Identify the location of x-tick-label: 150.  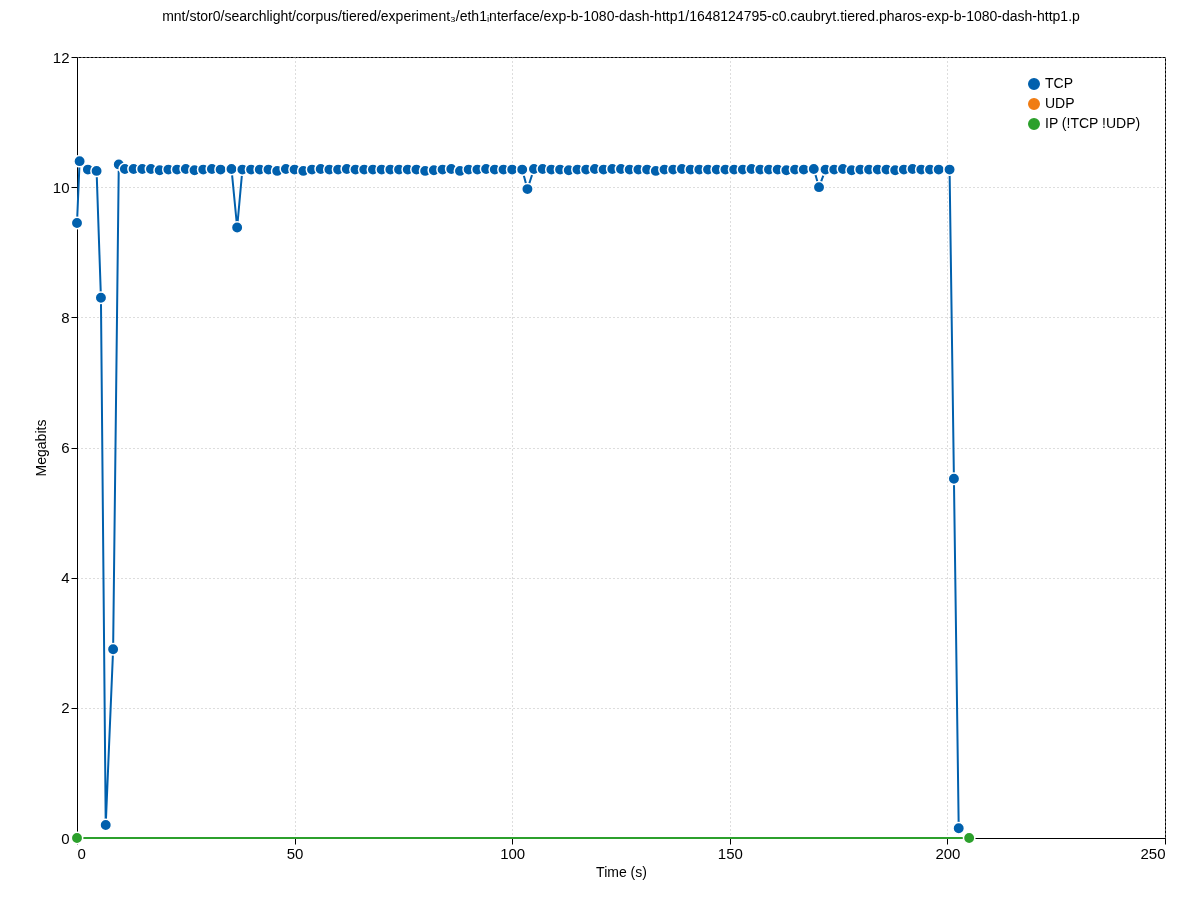
(730, 853).